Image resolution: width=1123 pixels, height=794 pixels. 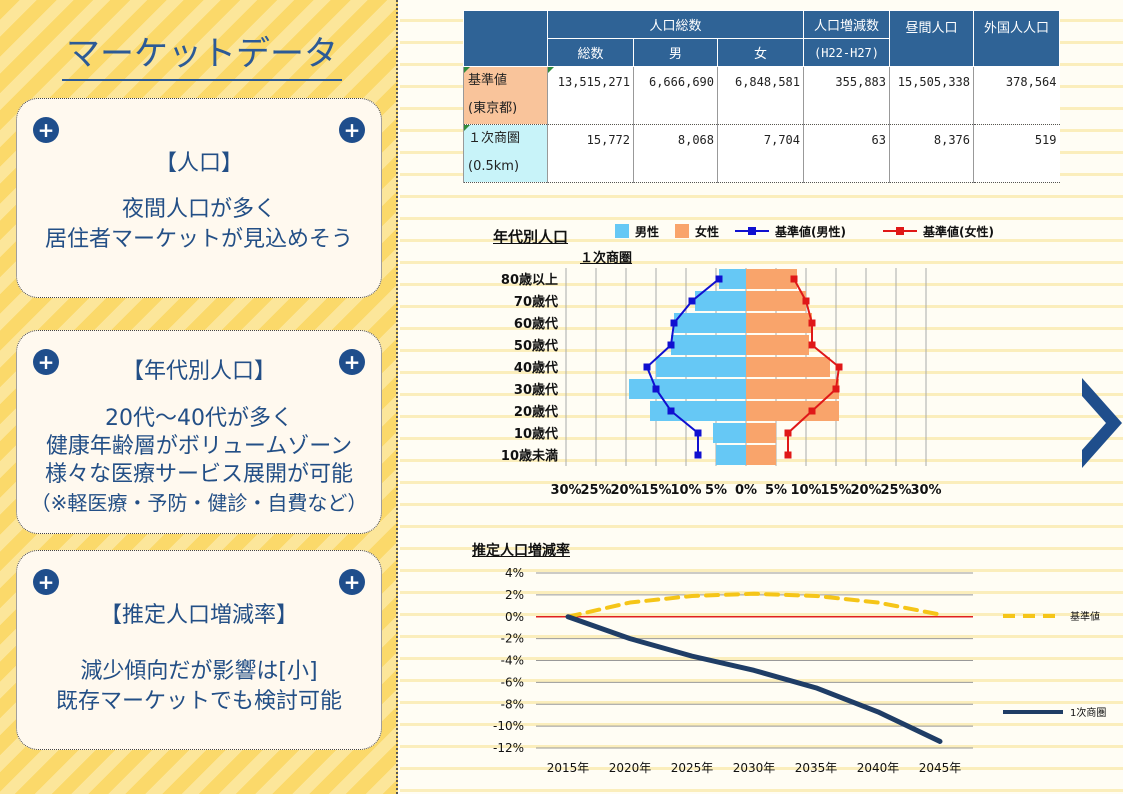 I want to click on cell-daytime: 8,376, so click(x=931, y=153).